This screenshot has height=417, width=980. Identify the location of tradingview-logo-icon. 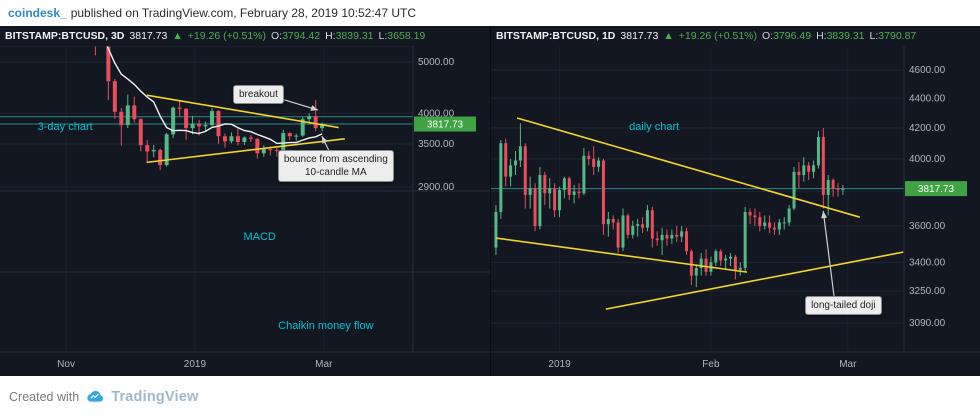
(95, 396).